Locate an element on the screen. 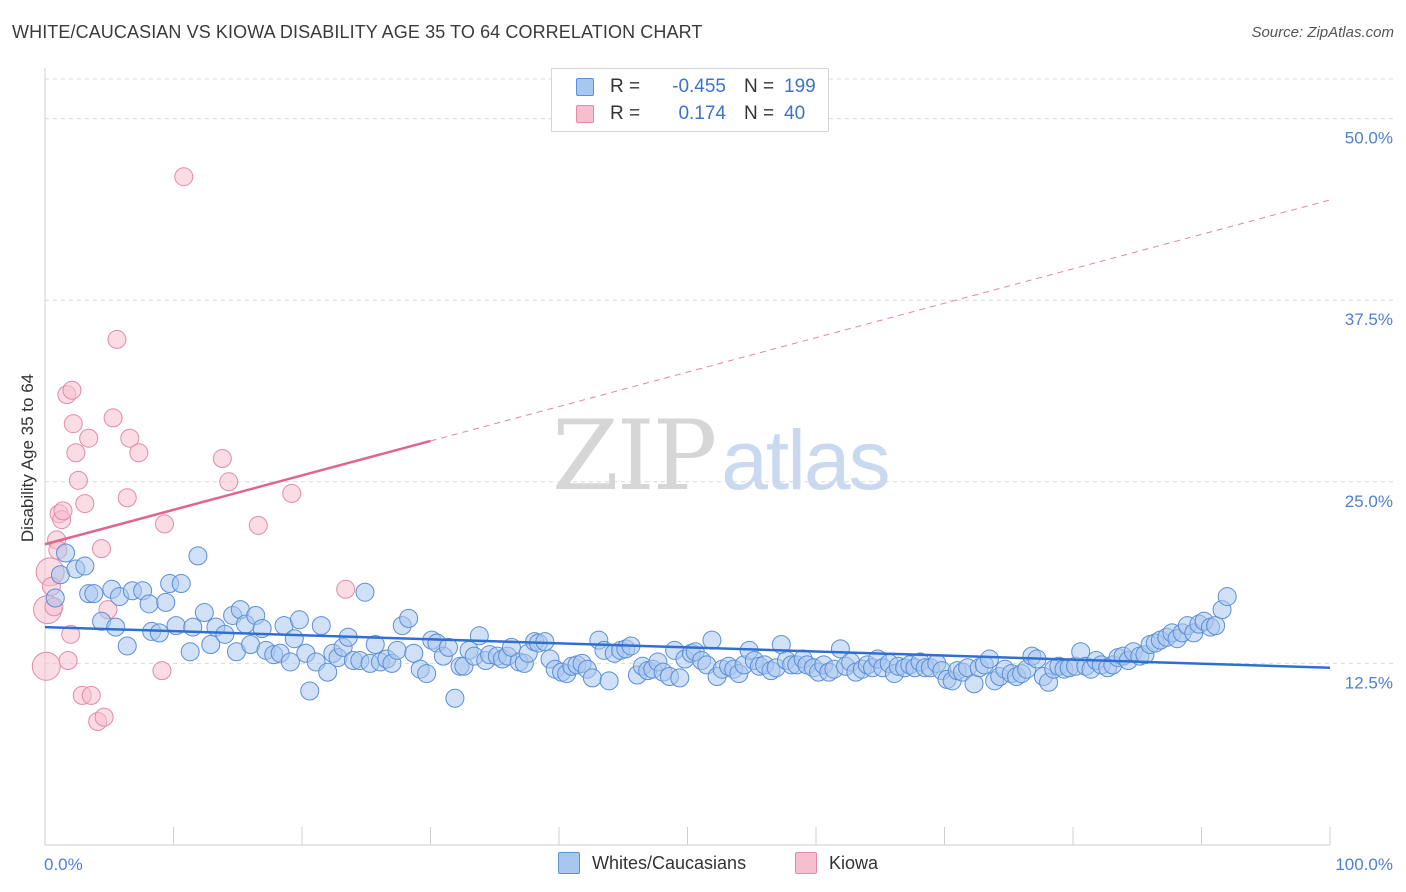  kiowa-trend-line is located at coordinates (237, 492).